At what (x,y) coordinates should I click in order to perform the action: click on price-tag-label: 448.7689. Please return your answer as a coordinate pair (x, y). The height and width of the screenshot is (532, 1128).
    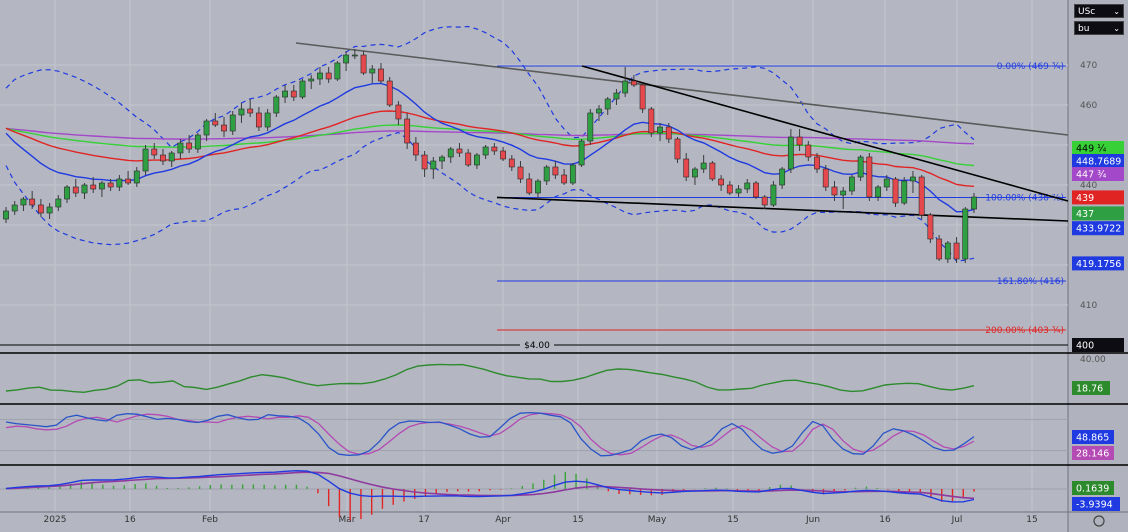
    Looking at the image, I should click on (1098, 162).